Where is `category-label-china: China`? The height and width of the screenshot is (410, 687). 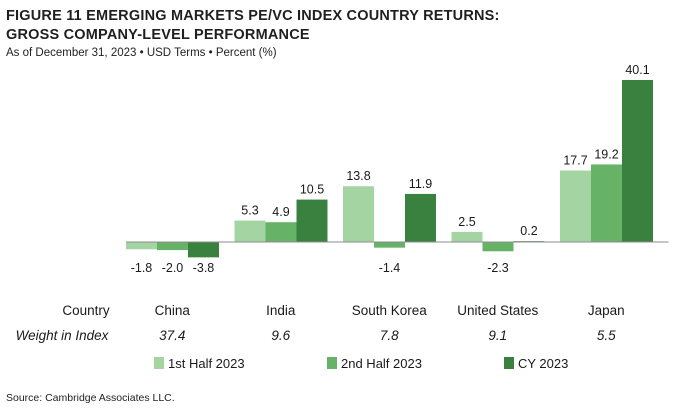 category-label-china: China is located at coordinates (173, 310).